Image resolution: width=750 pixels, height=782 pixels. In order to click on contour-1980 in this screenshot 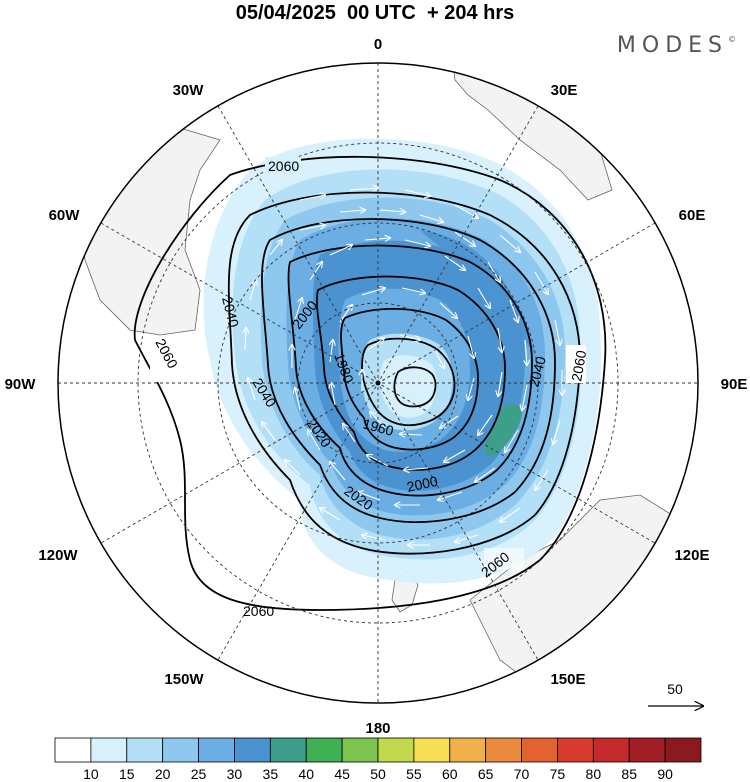, I will do `click(411, 373)`.